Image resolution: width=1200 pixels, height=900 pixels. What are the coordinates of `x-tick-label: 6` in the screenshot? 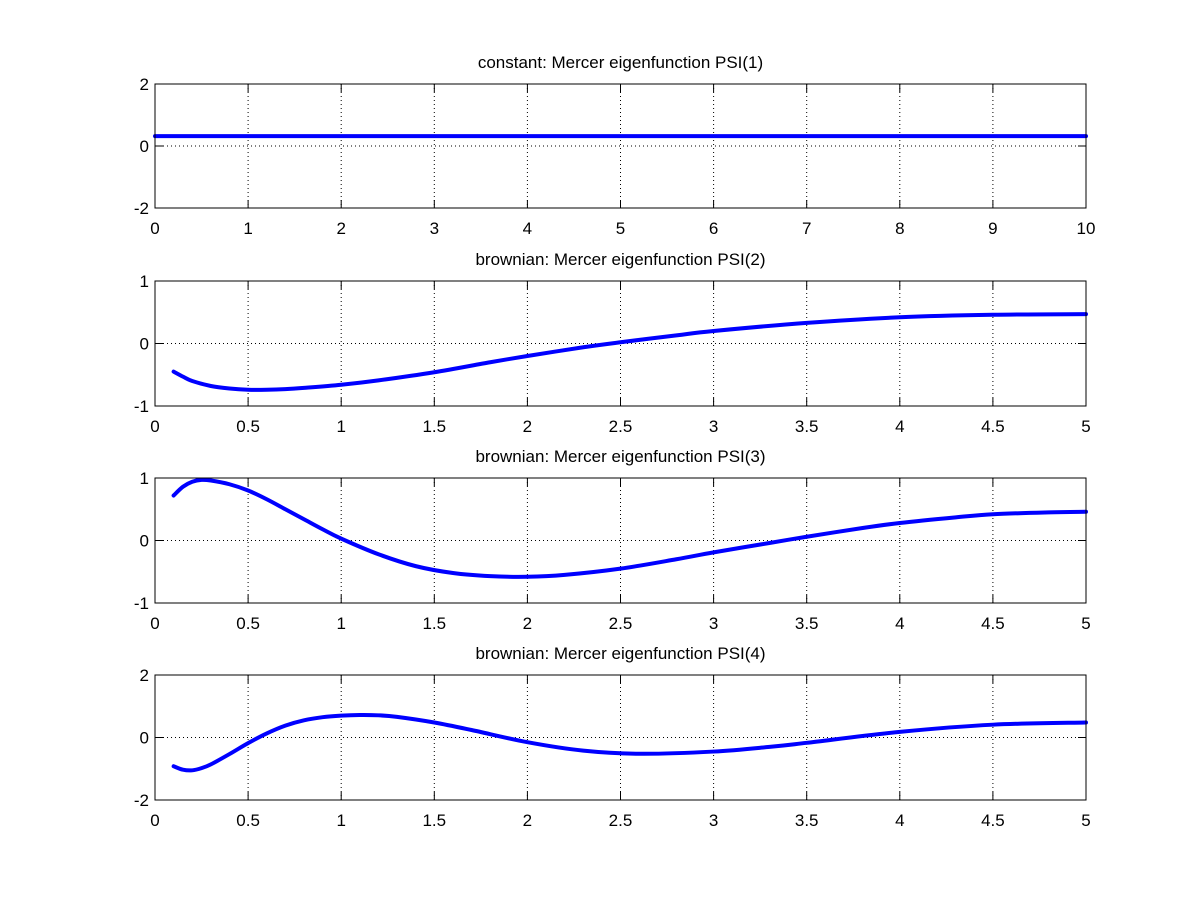 It's located at (713, 228).